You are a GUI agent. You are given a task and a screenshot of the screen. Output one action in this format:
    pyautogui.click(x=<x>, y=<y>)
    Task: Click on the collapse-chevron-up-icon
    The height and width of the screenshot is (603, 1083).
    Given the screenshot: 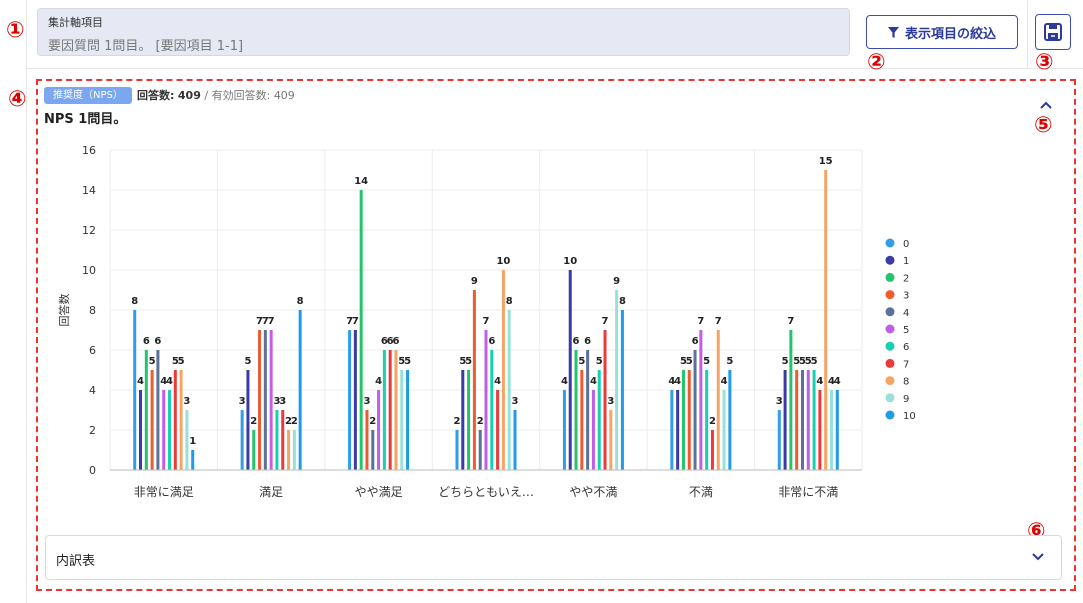 What is the action you would take?
    pyautogui.click(x=1046, y=105)
    